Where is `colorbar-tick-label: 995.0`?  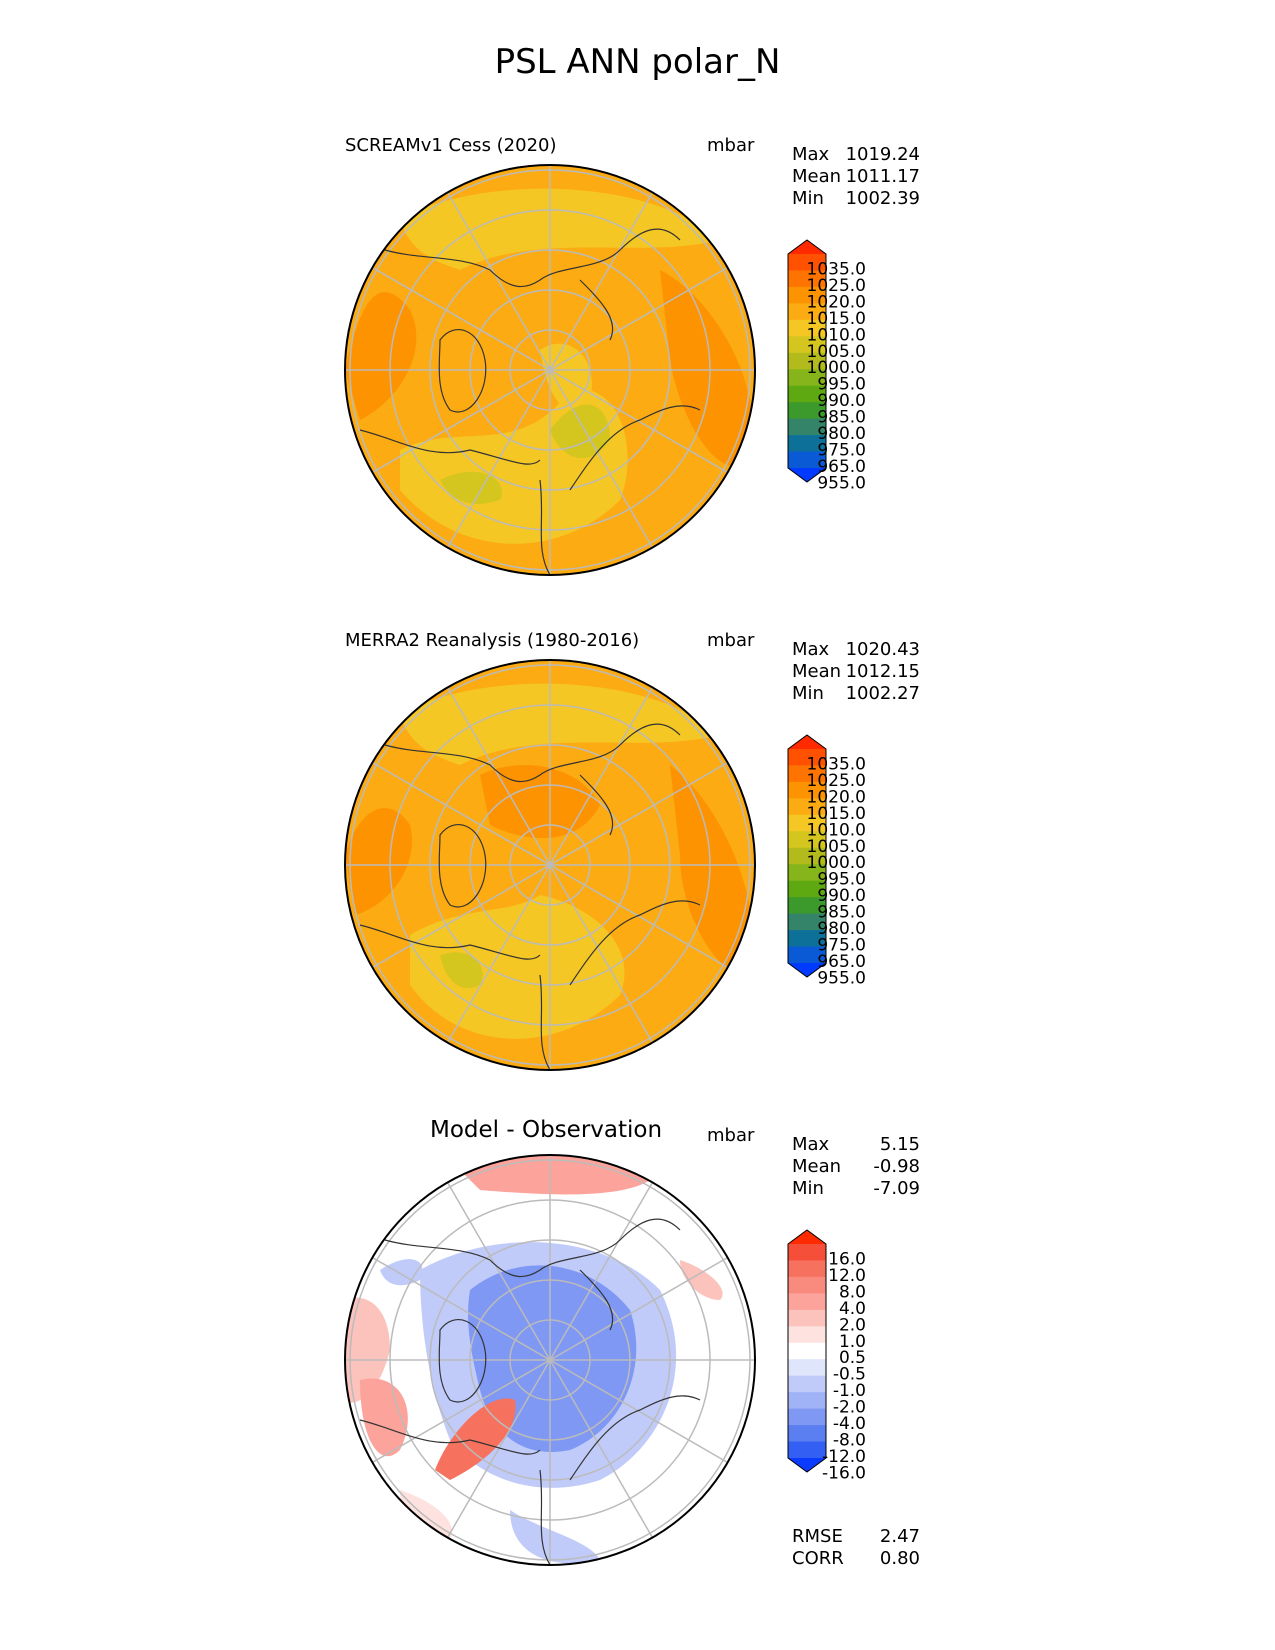 colorbar-tick-label: 995.0 is located at coordinates (841, 880).